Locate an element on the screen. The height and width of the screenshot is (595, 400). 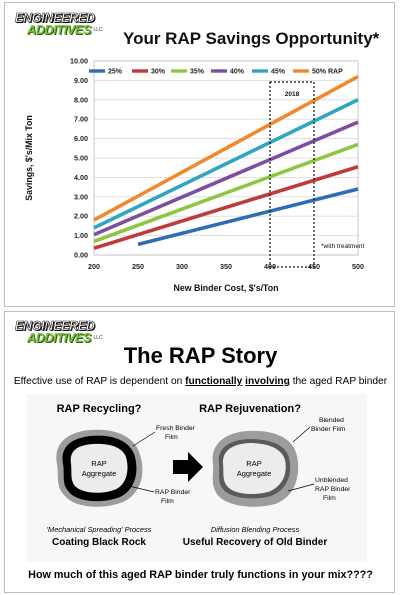
fresh-binder-label-2: Film is located at coordinates (171, 437).